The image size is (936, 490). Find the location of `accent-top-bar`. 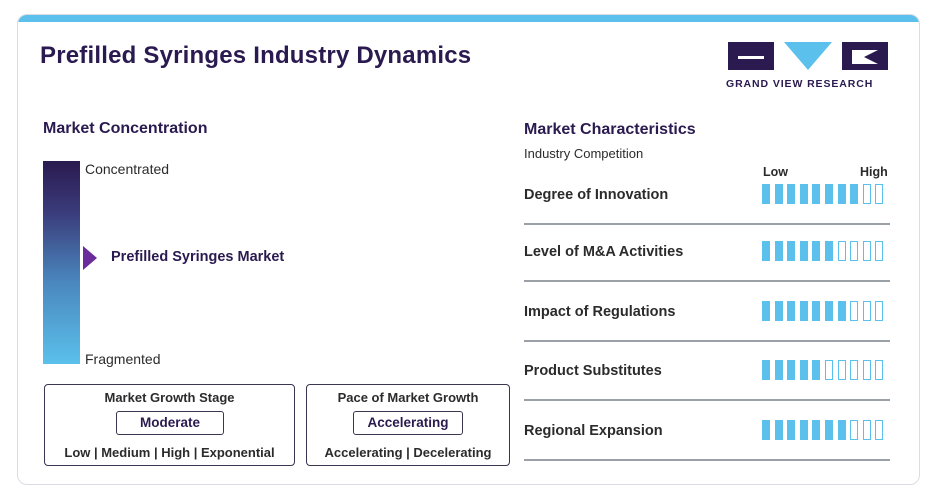

accent-top-bar is located at coordinates (468, 18).